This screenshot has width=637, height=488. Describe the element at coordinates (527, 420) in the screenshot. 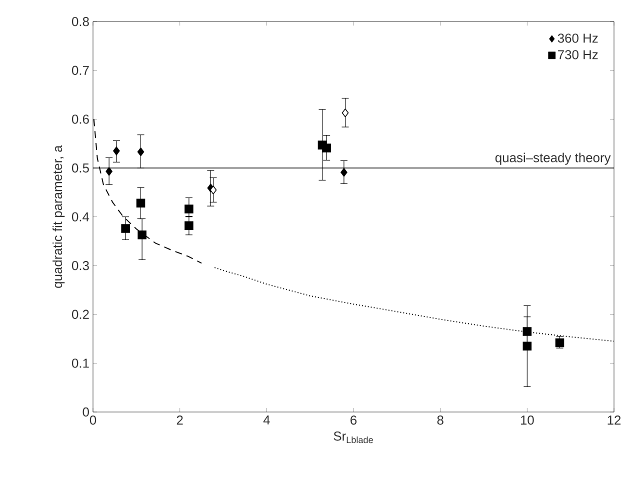

I see `x-tick-label: 10` at that location.